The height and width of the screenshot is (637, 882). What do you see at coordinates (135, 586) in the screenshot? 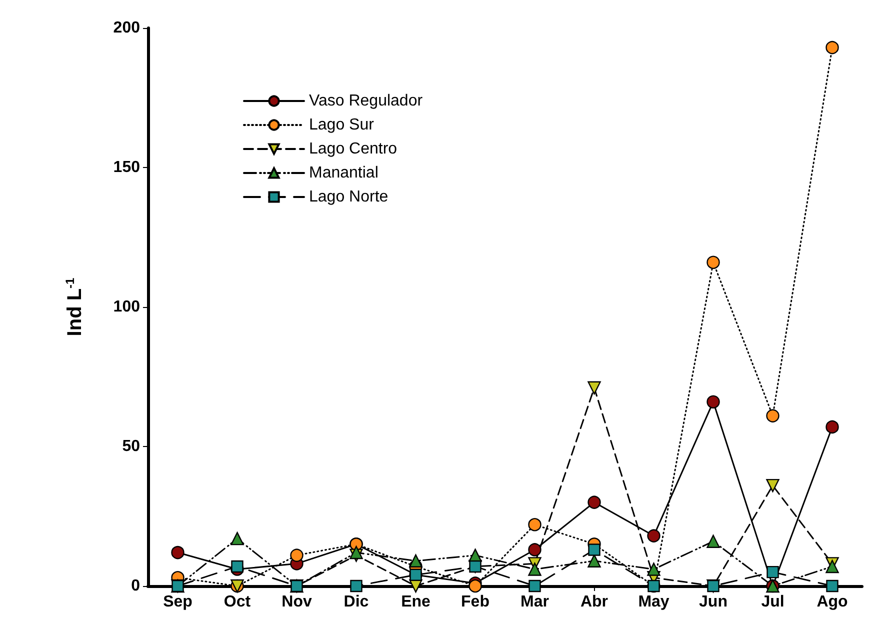
I see `y-tick-label: 0` at bounding box center [135, 586].